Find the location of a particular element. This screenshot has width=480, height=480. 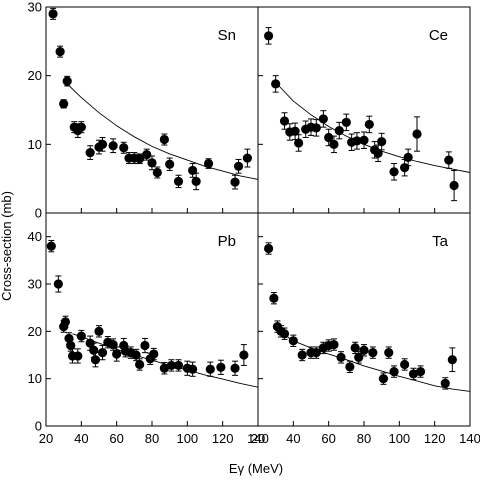

y-tick-label-pb: 20 is located at coordinates (35, 331).